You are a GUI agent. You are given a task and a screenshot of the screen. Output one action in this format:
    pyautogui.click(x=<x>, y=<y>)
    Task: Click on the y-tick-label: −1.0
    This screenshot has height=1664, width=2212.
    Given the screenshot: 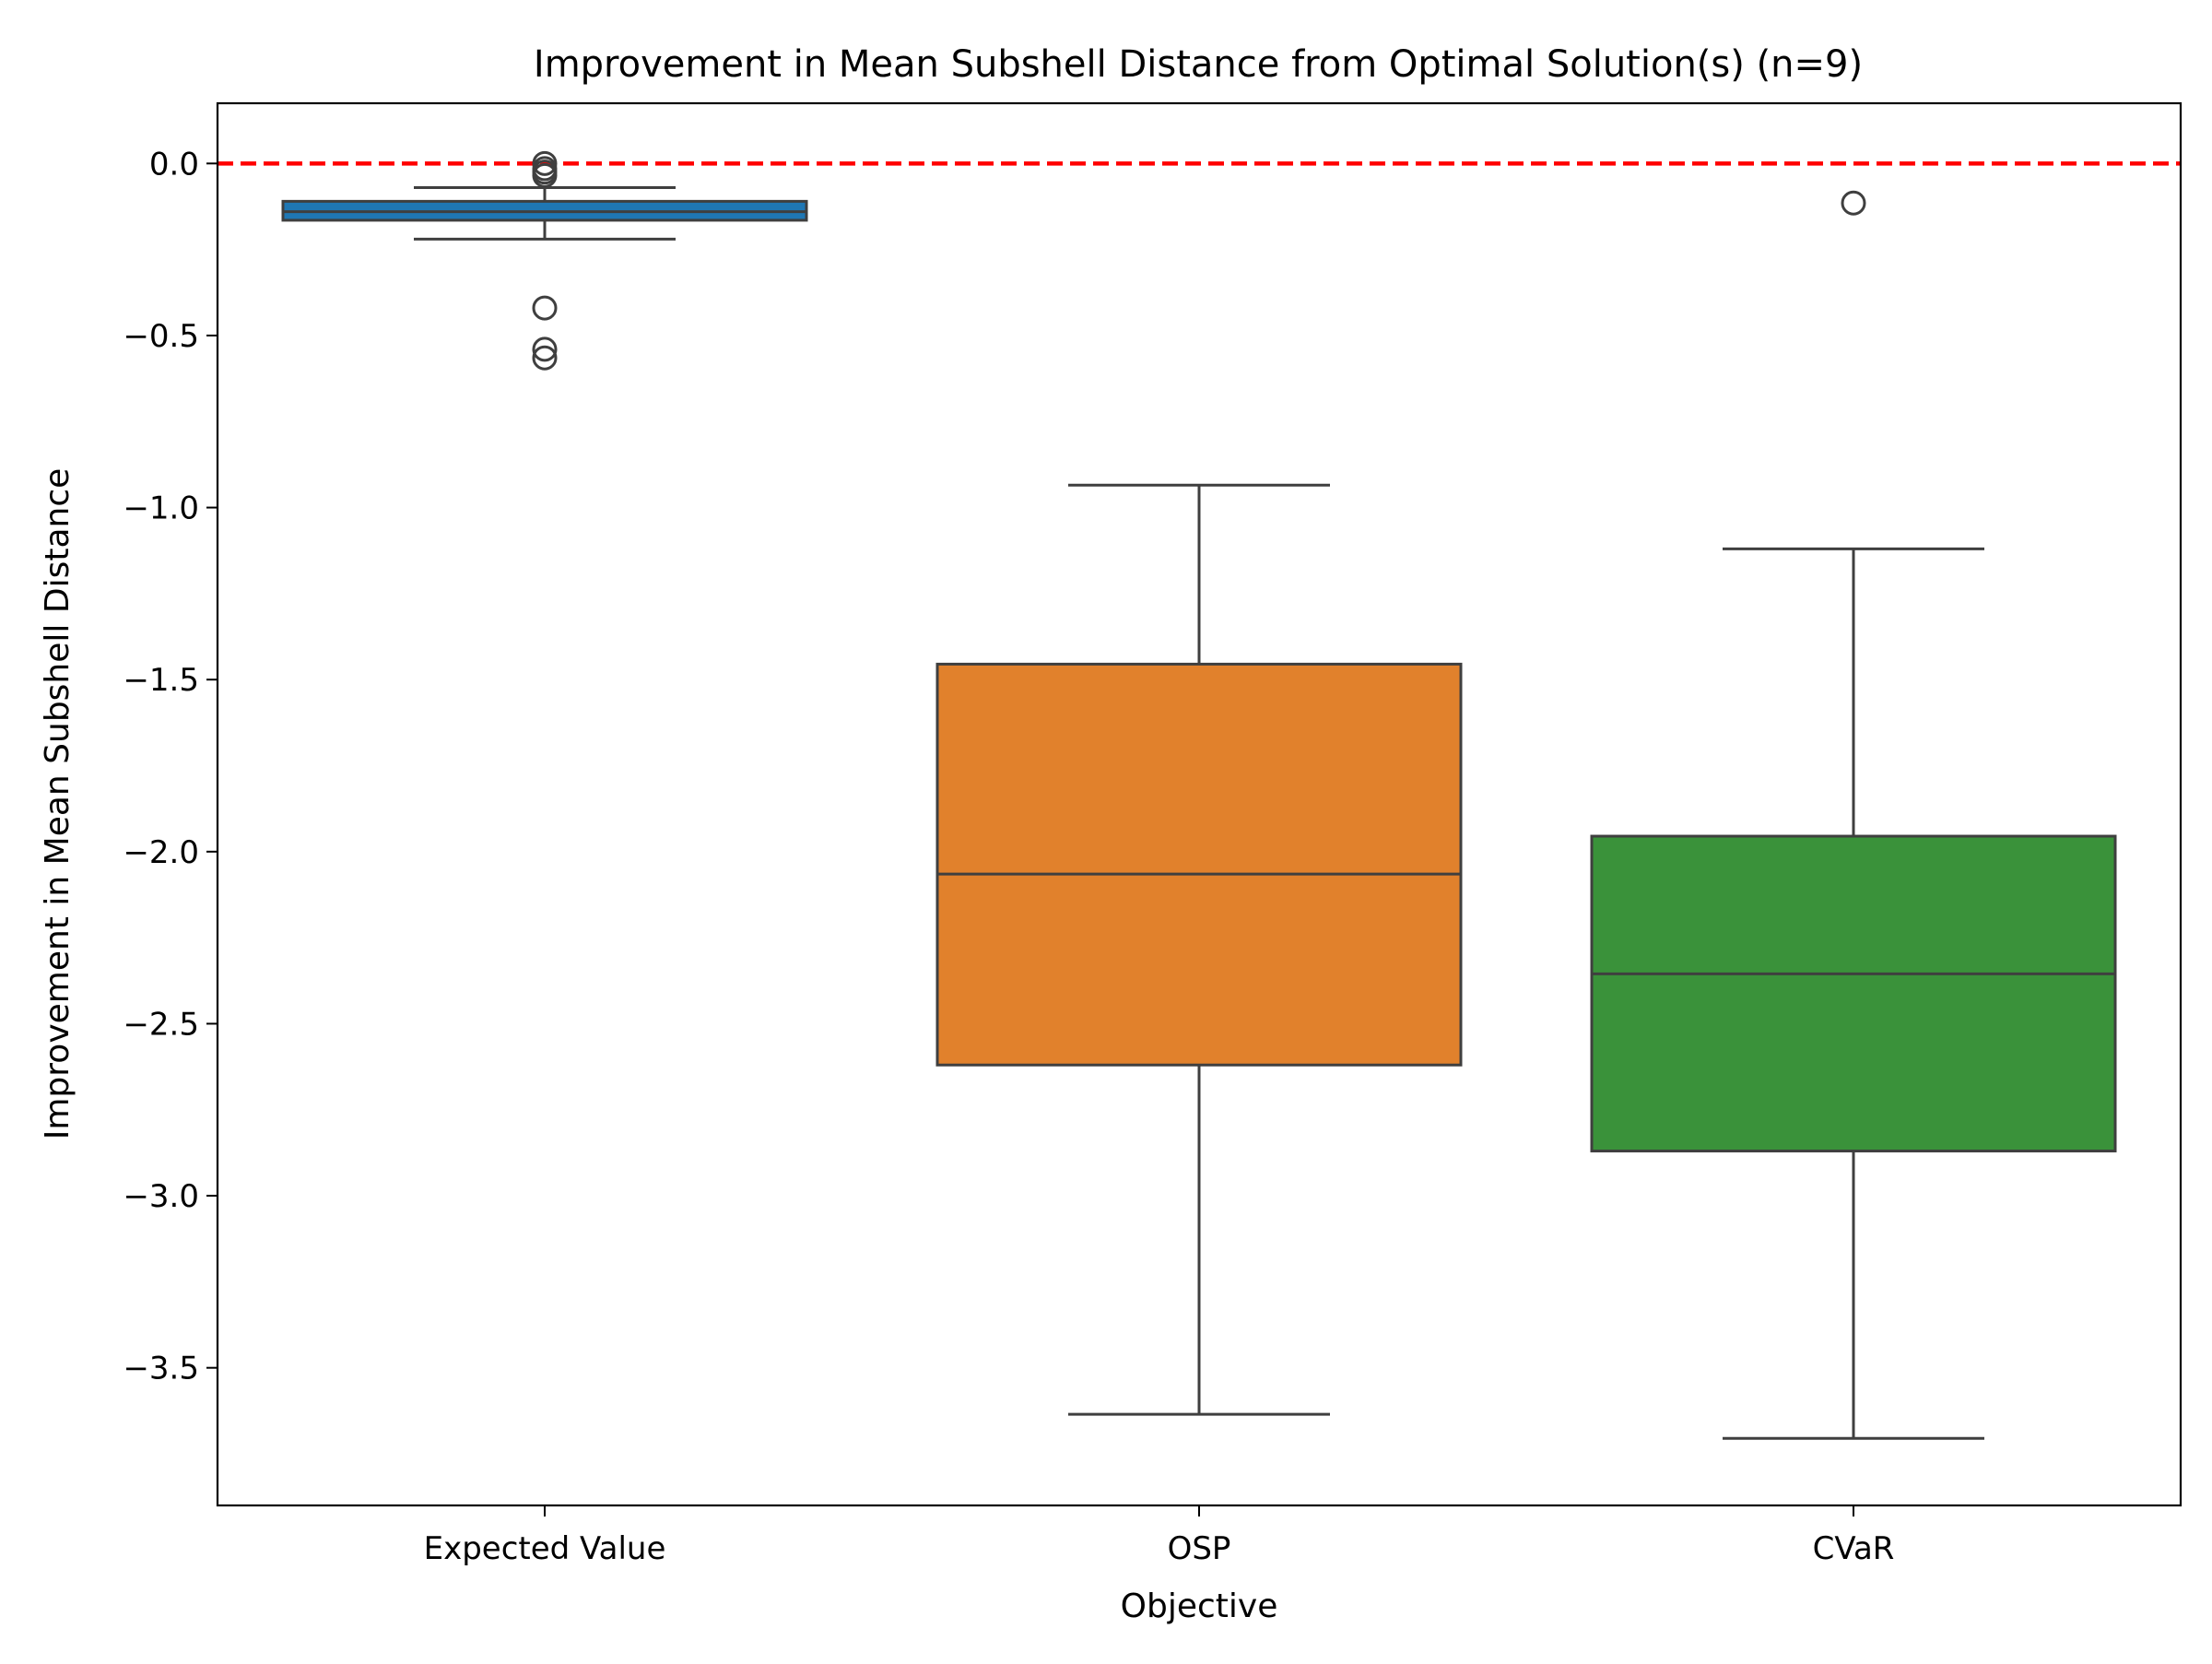 What is the action you would take?
    pyautogui.click(x=161, y=508)
    